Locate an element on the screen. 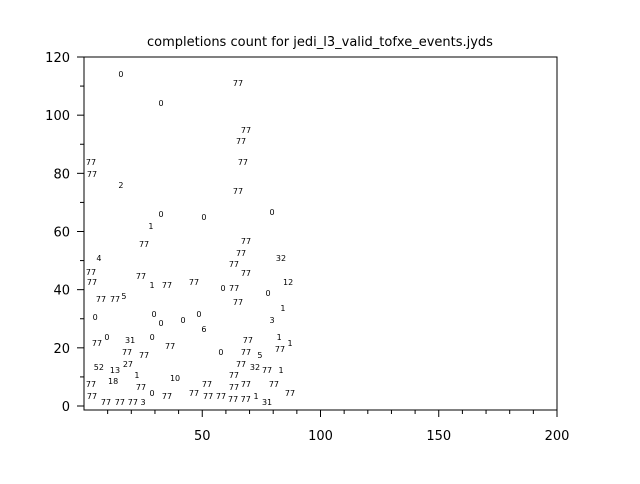 The width and height of the screenshot is (640, 484). data-point-label: 27 is located at coordinates (128, 364).